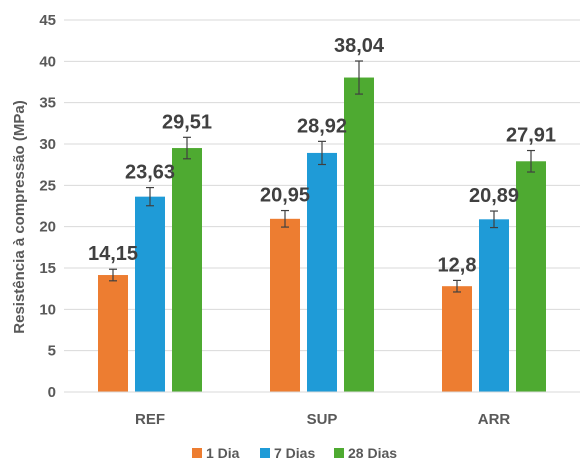  Describe the element at coordinates (47, 268) in the screenshot. I see `y-tick-label: 15` at that location.